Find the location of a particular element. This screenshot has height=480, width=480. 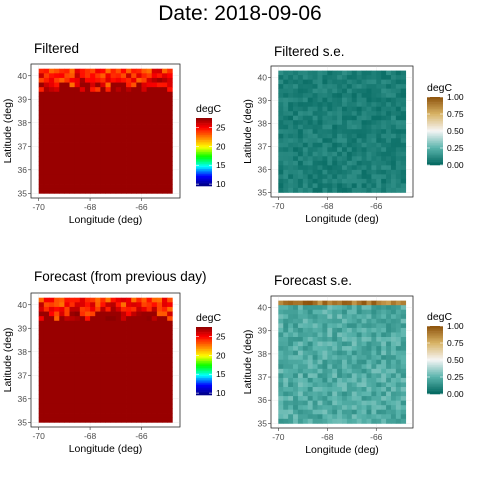

legend-tick-label: 10 is located at coordinates (221, 393).